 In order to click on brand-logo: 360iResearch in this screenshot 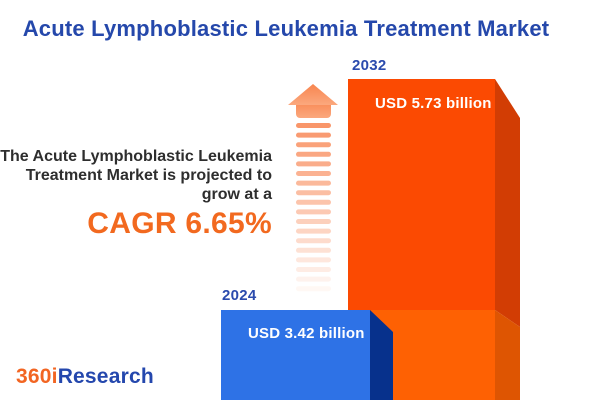, I will do `click(85, 377)`.